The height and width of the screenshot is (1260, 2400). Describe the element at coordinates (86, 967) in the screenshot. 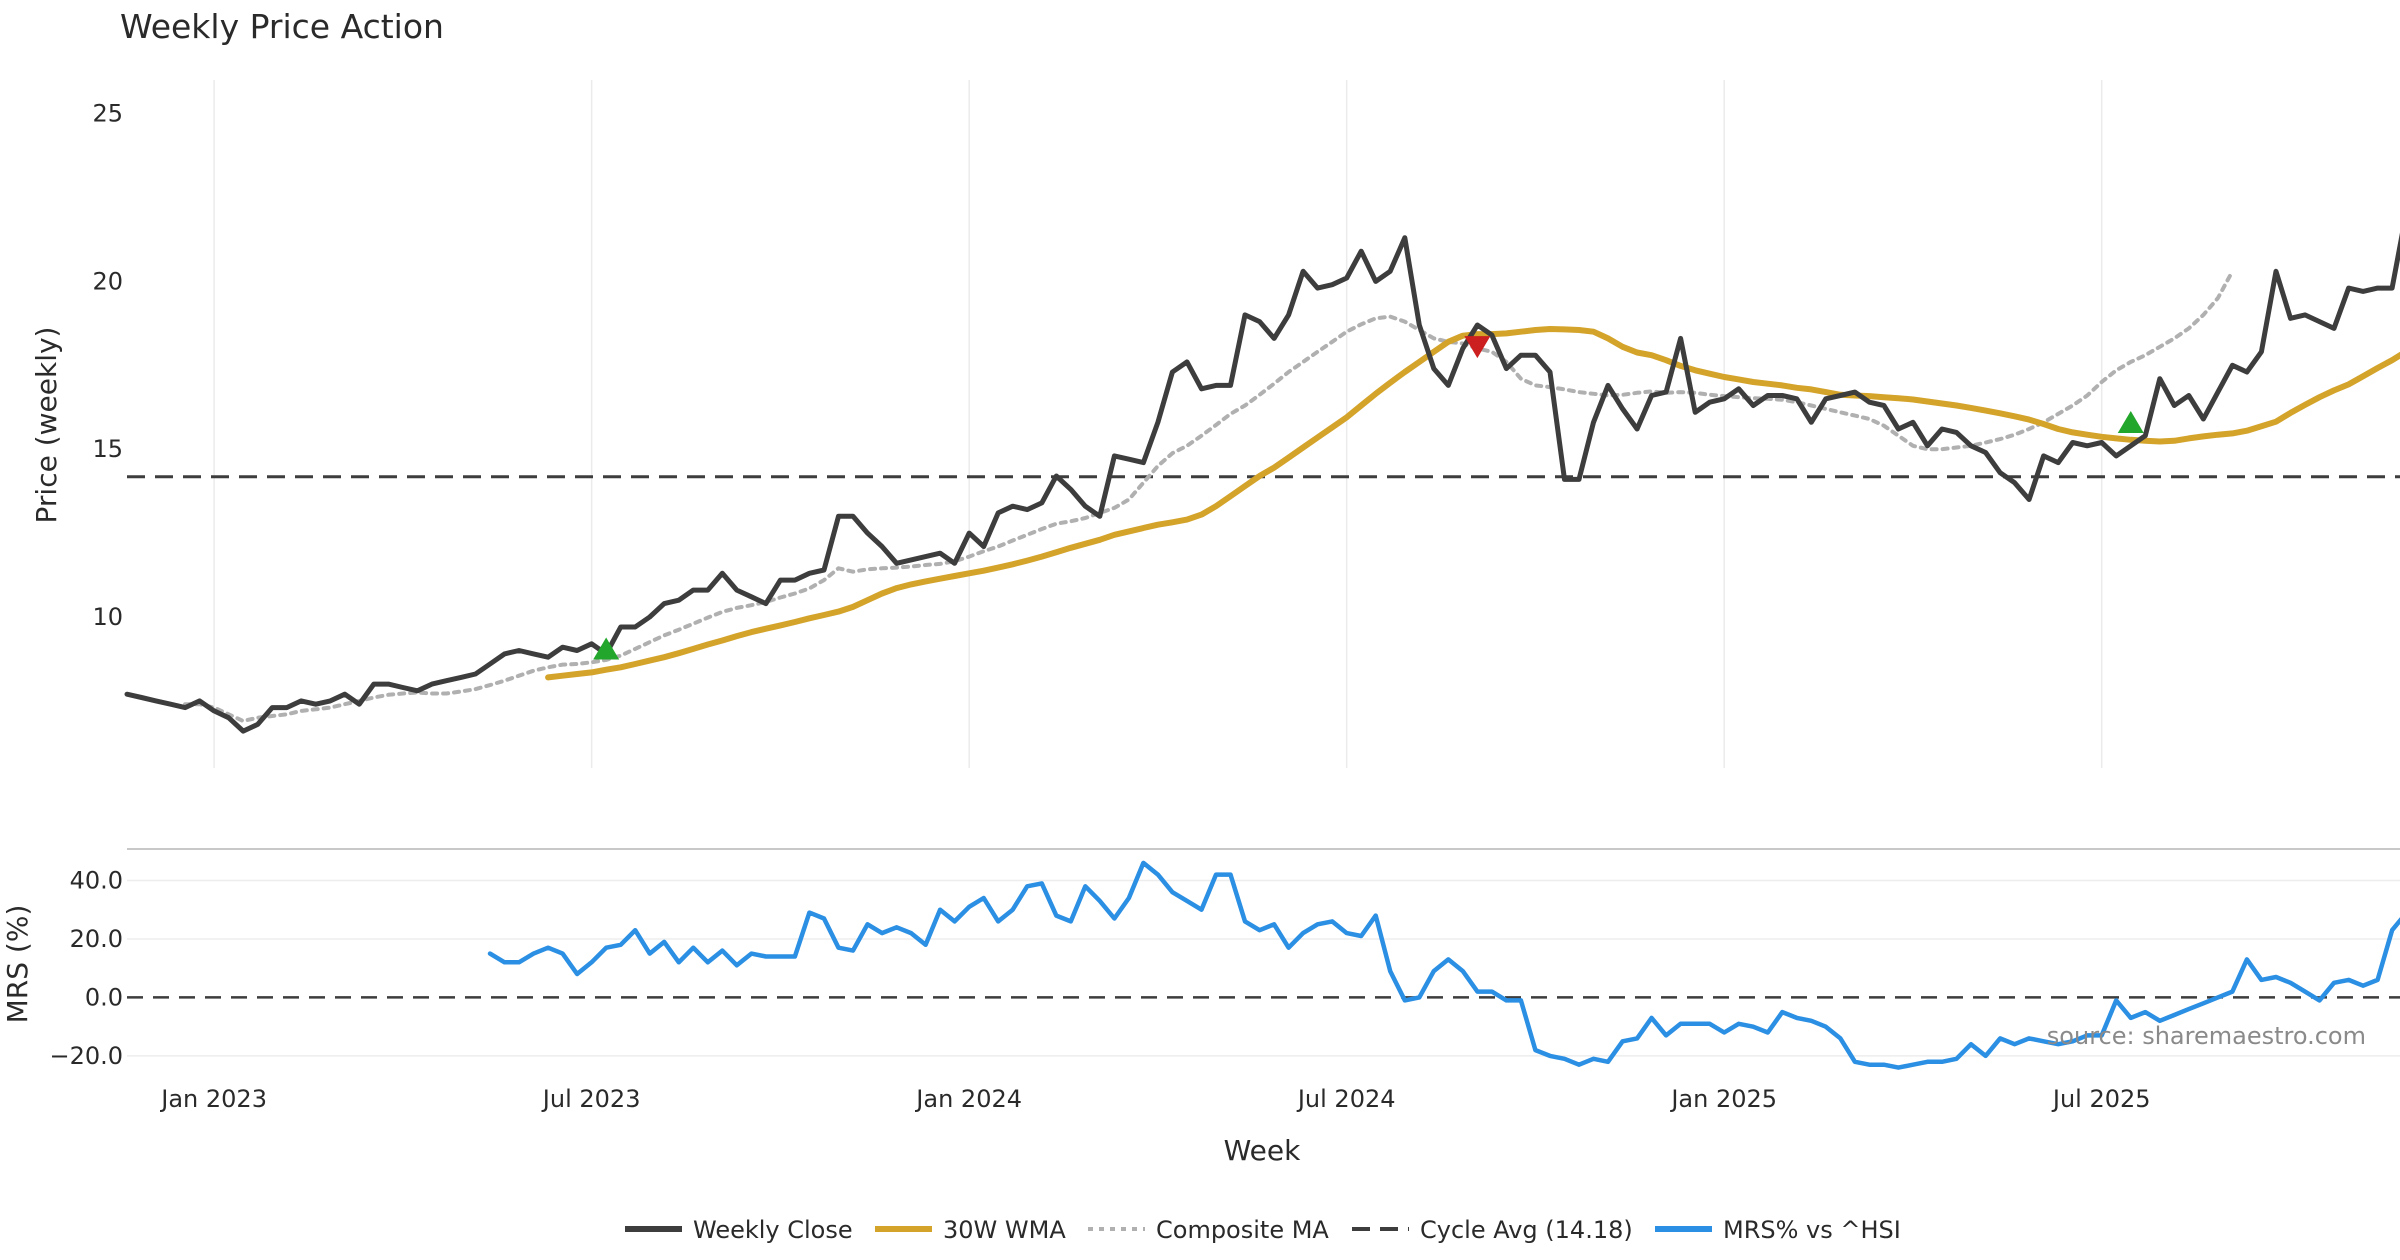

I see `mrs-y-ticks: 40.0 20.0 0.0 −20.0` at that location.